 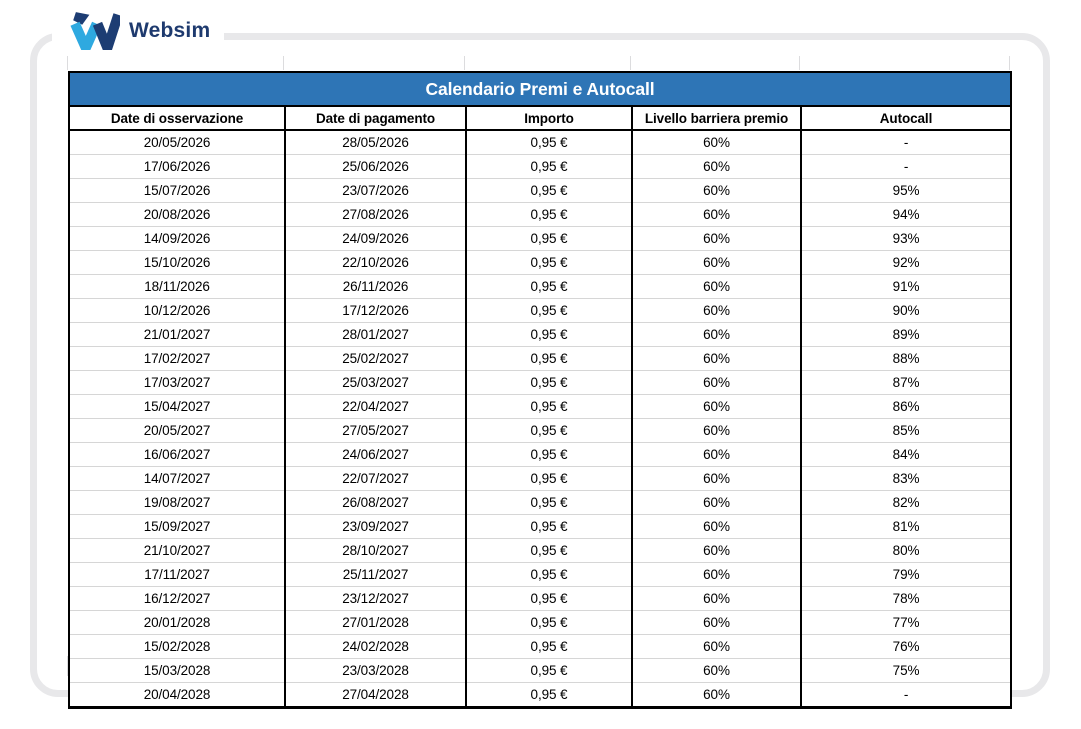 I want to click on table-cell: 28/05/2026, so click(x=375, y=142).